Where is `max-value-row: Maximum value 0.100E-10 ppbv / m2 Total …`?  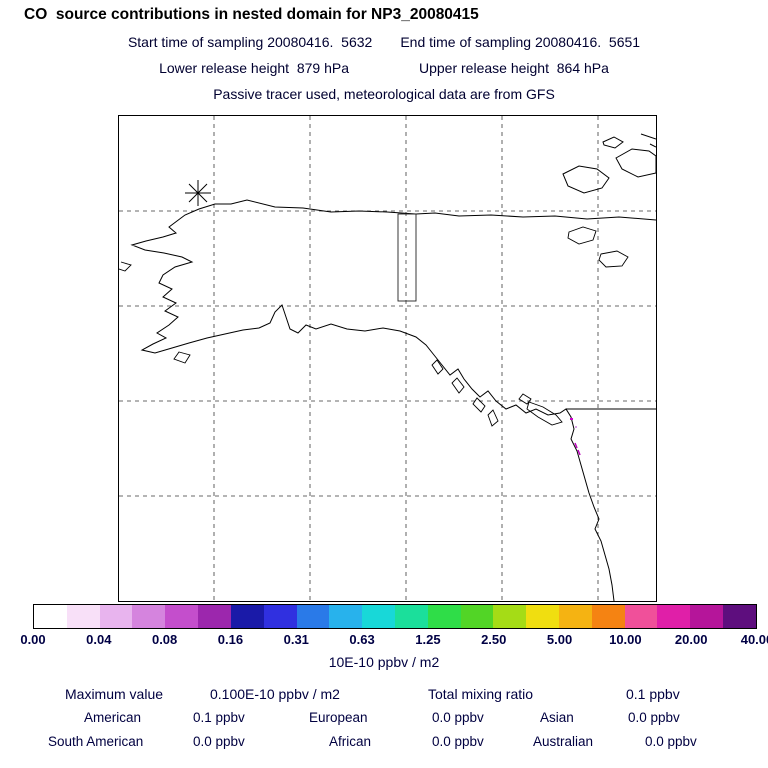 max-value-row: Maximum value 0.100E-10 ppbv / m2 Total … is located at coordinates (384, 695).